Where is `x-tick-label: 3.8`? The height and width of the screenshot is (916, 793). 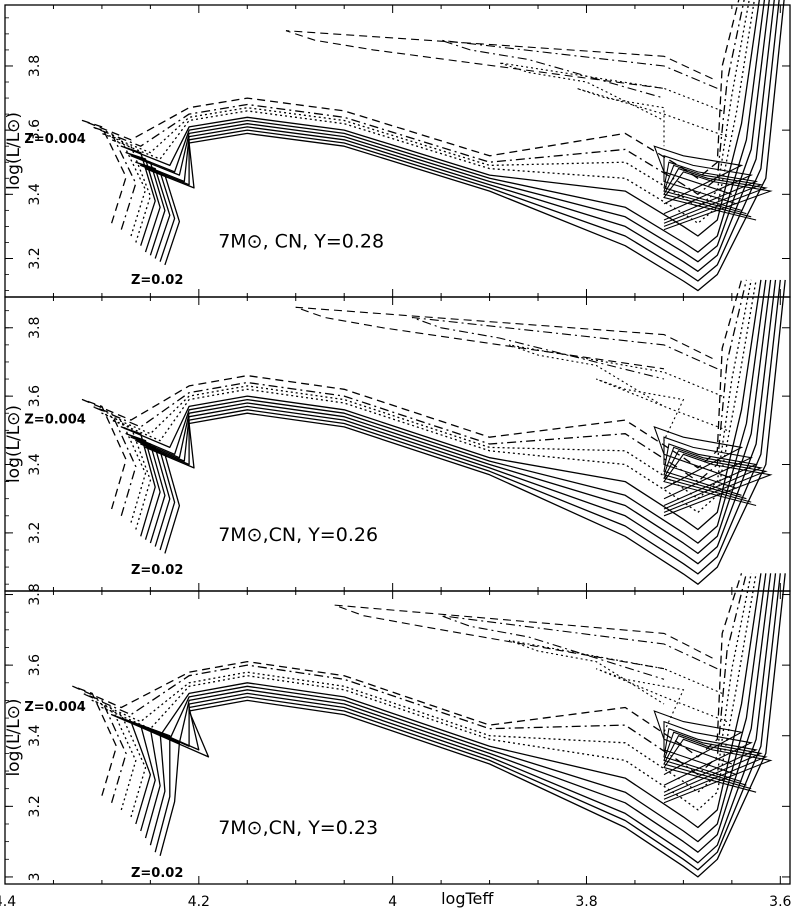
x-tick-label: 3.8 is located at coordinates (586, 902).